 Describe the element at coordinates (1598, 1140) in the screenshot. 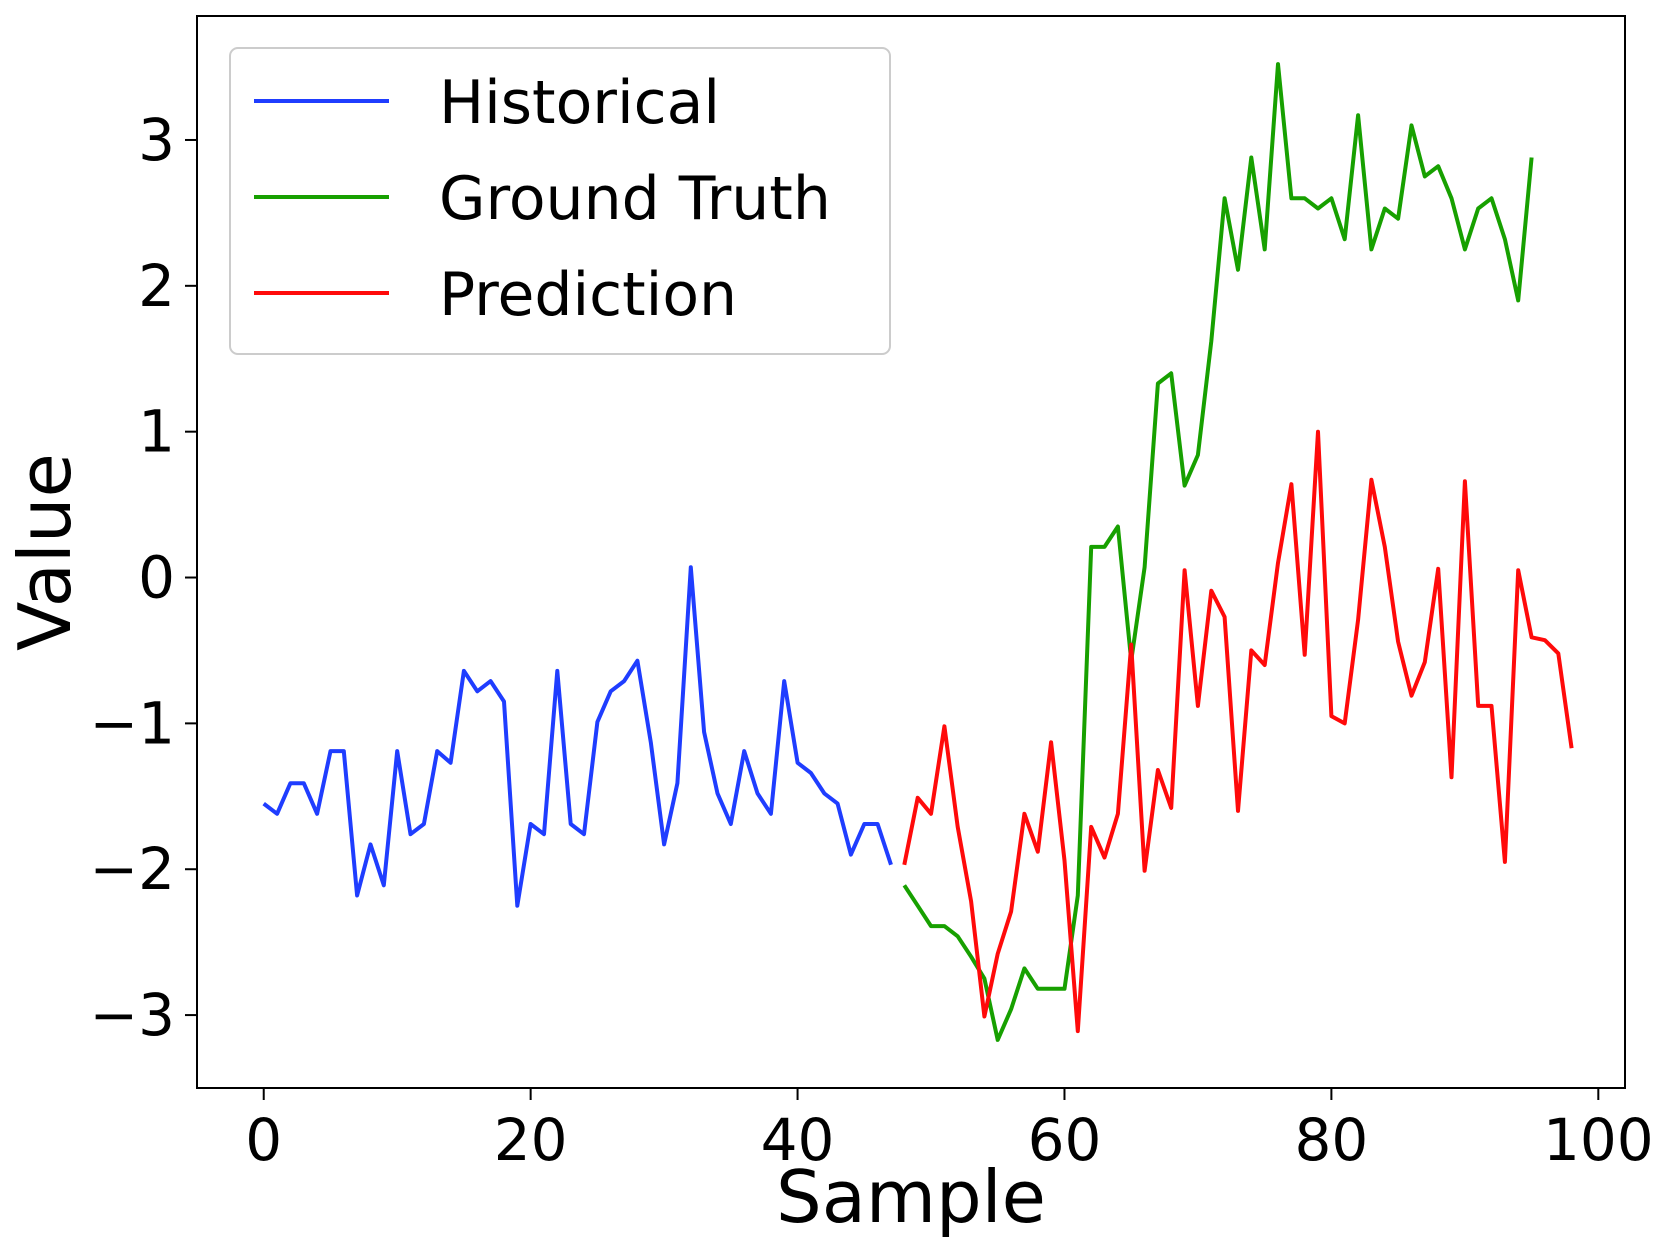

I see `x-tick-label: 100` at that location.